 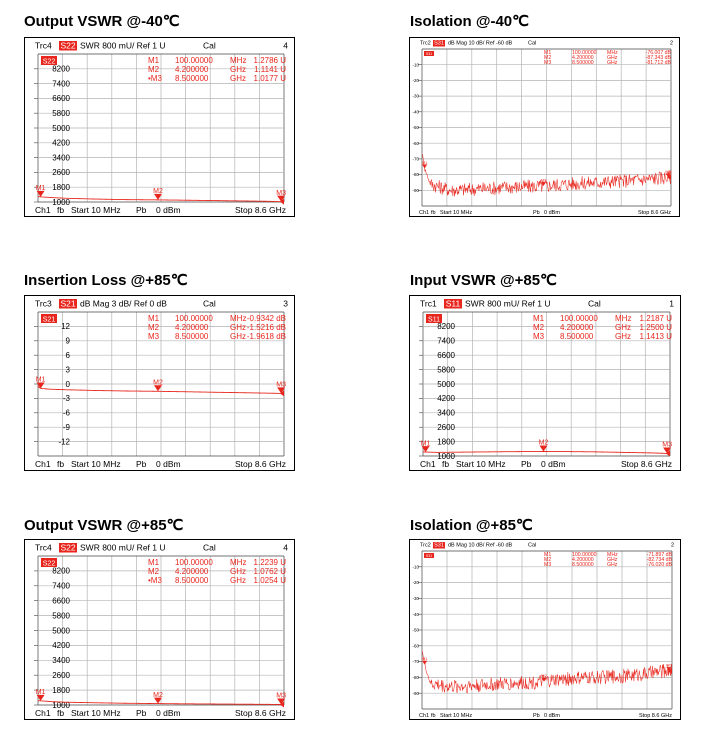 I want to click on marker-value: 1.0177 U, so click(x=270, y=78).